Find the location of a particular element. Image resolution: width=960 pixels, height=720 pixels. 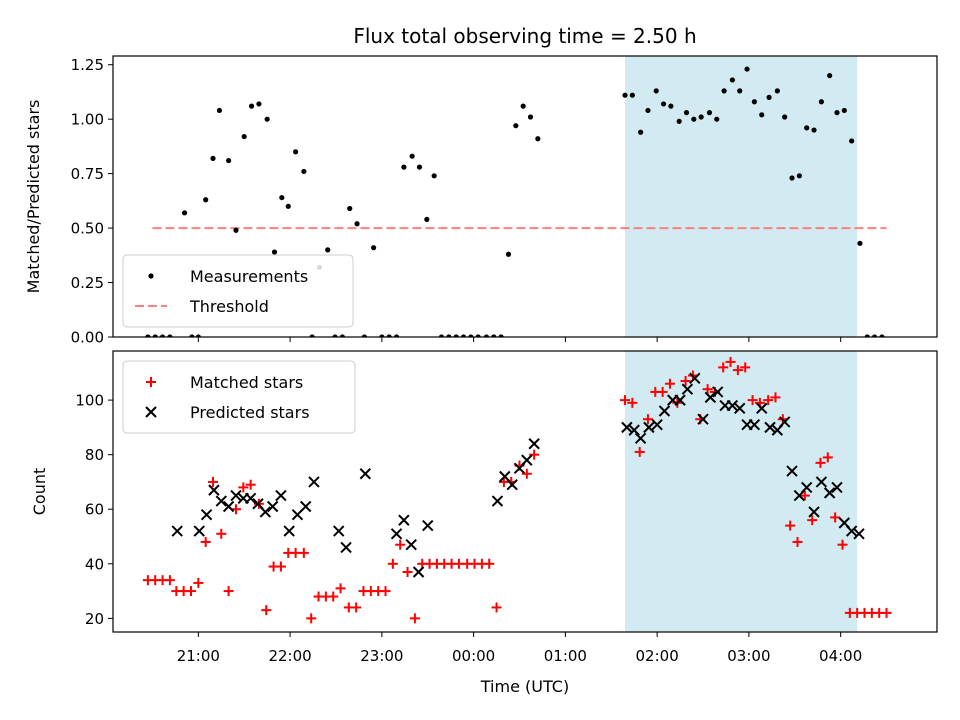

legend: Matched stars Predicted stars is located at coordinates (239, 397).